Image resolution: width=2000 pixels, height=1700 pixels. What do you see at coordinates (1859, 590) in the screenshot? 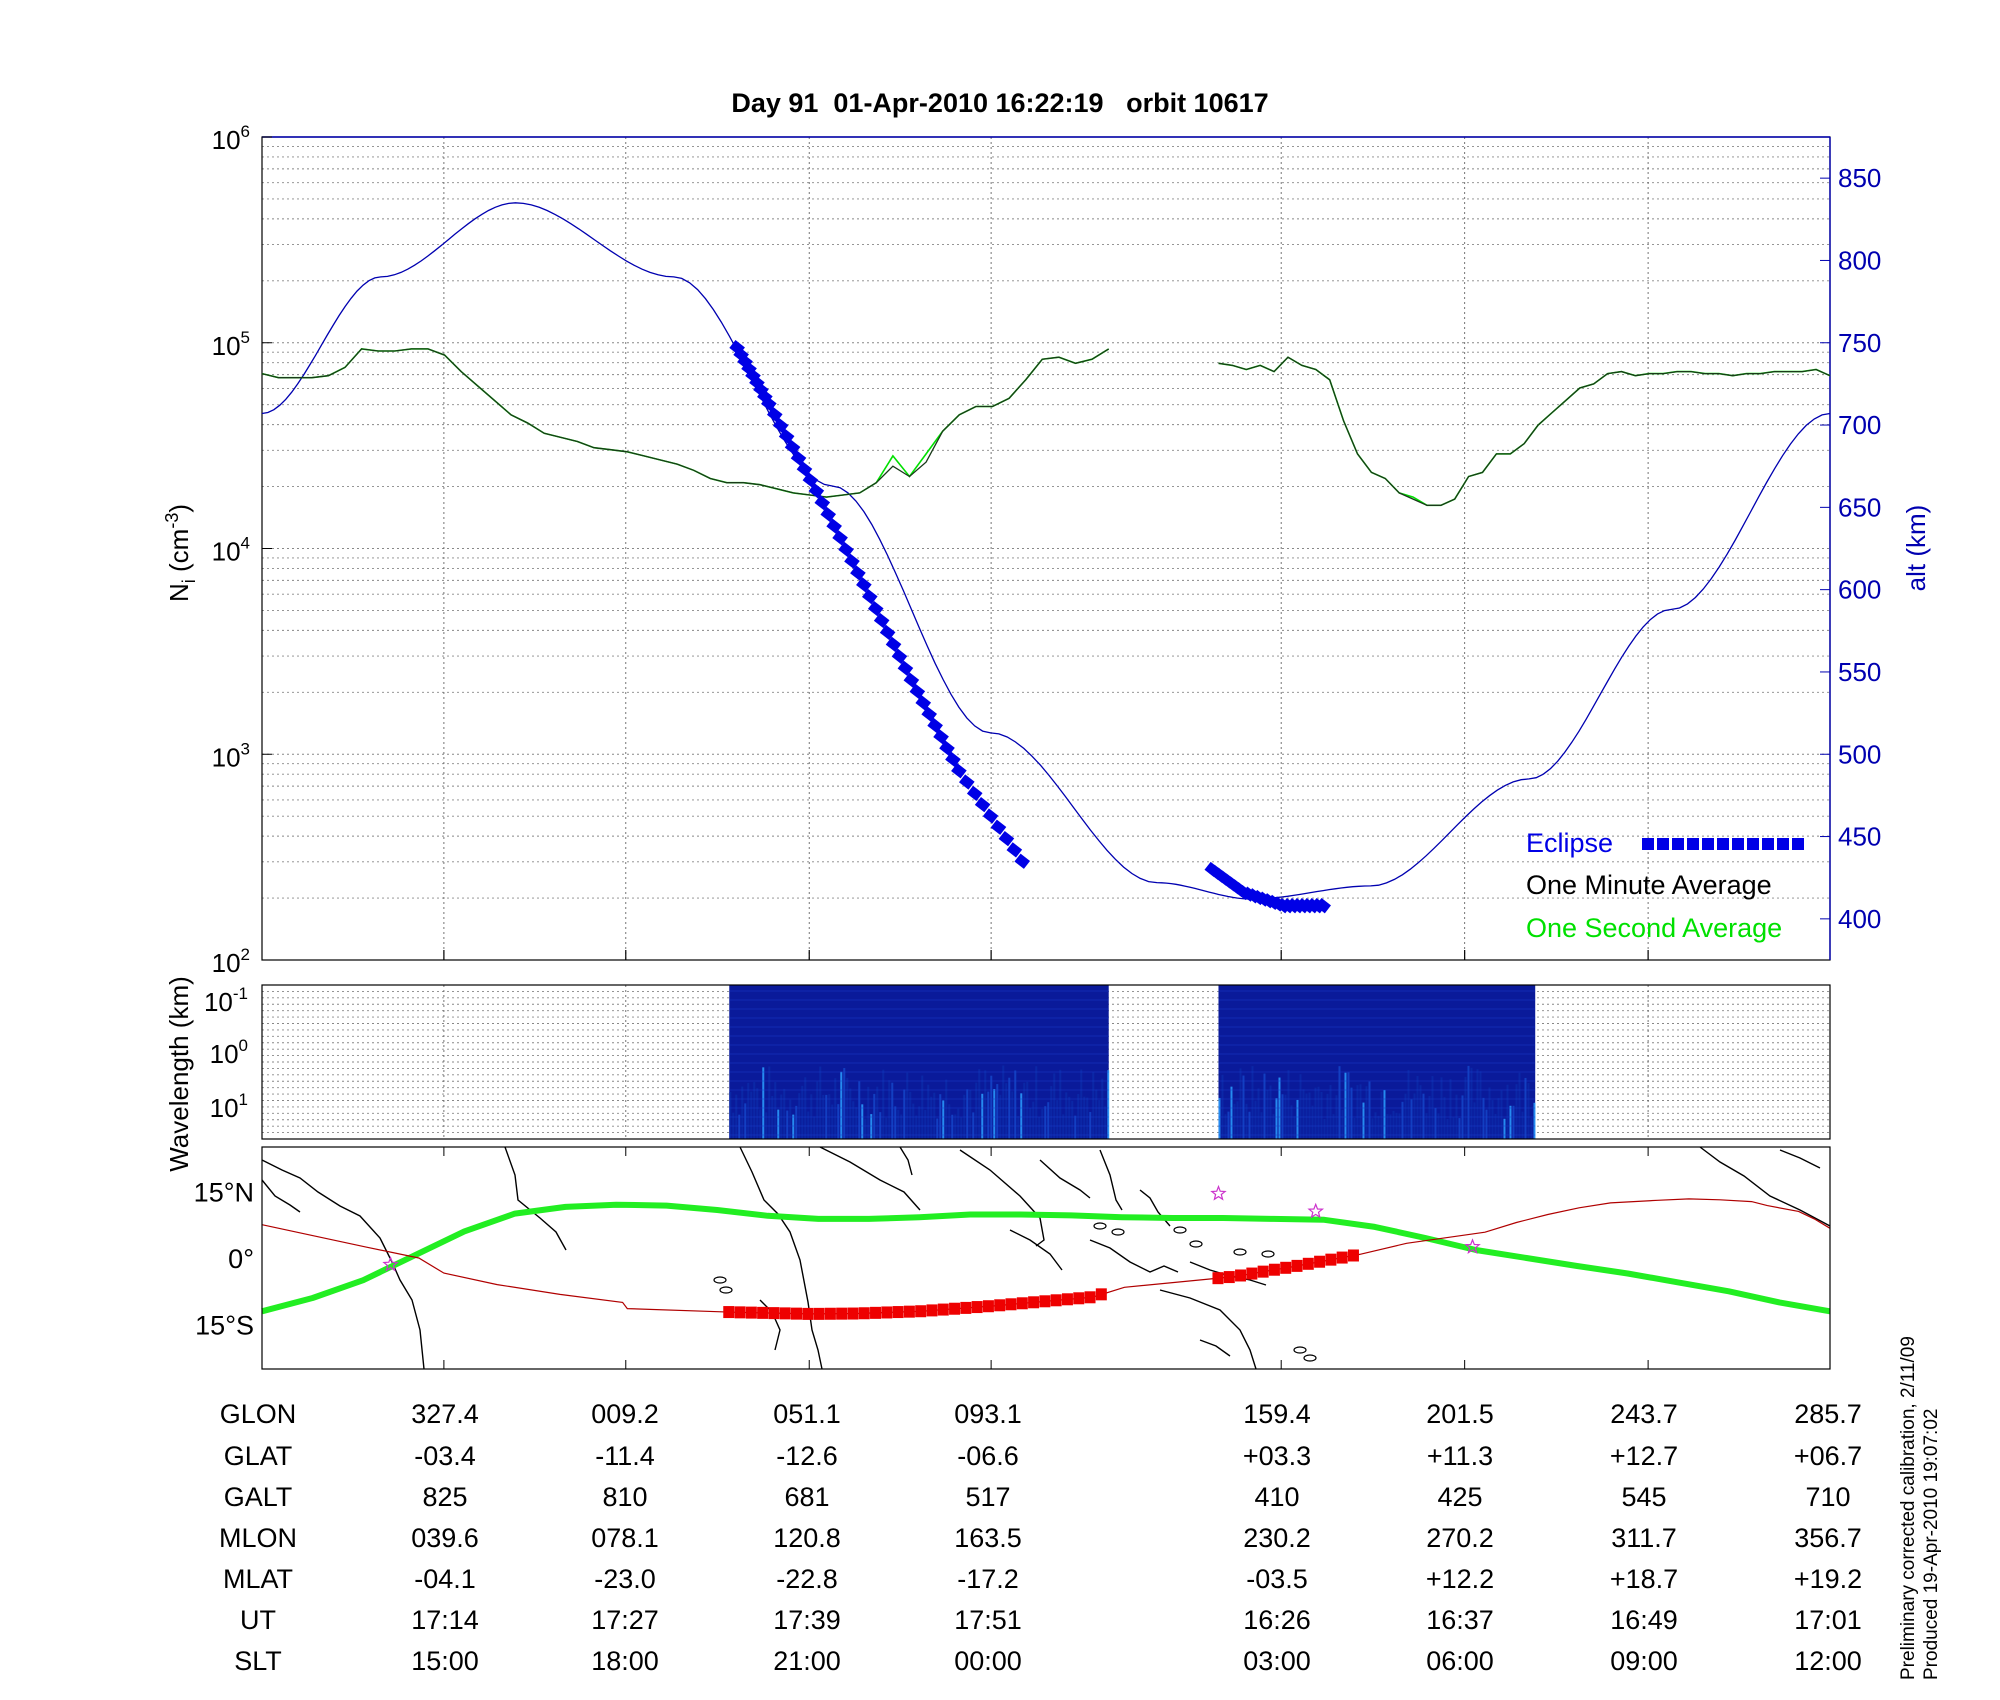
I see `alt-tick-label: 600` at bounding box center [1859, 590].